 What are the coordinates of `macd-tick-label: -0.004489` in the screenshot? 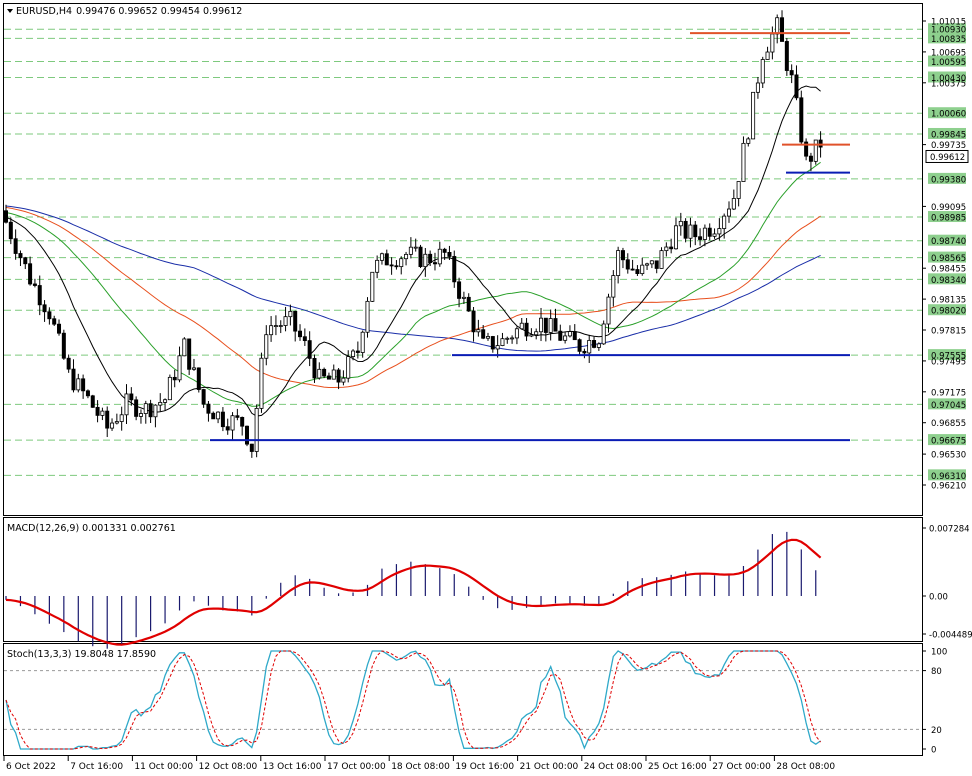 It's located at (950, 636).